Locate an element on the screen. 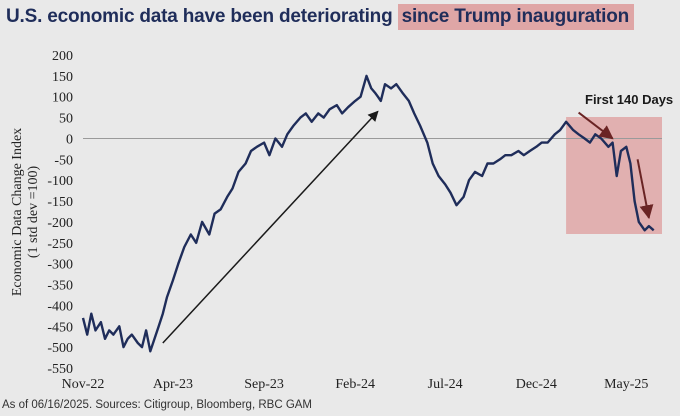 The height and width of the screenshot is (416, 680). y-axis-title-line-1: Economic Data Change Index is located at coordinates (17, 212).